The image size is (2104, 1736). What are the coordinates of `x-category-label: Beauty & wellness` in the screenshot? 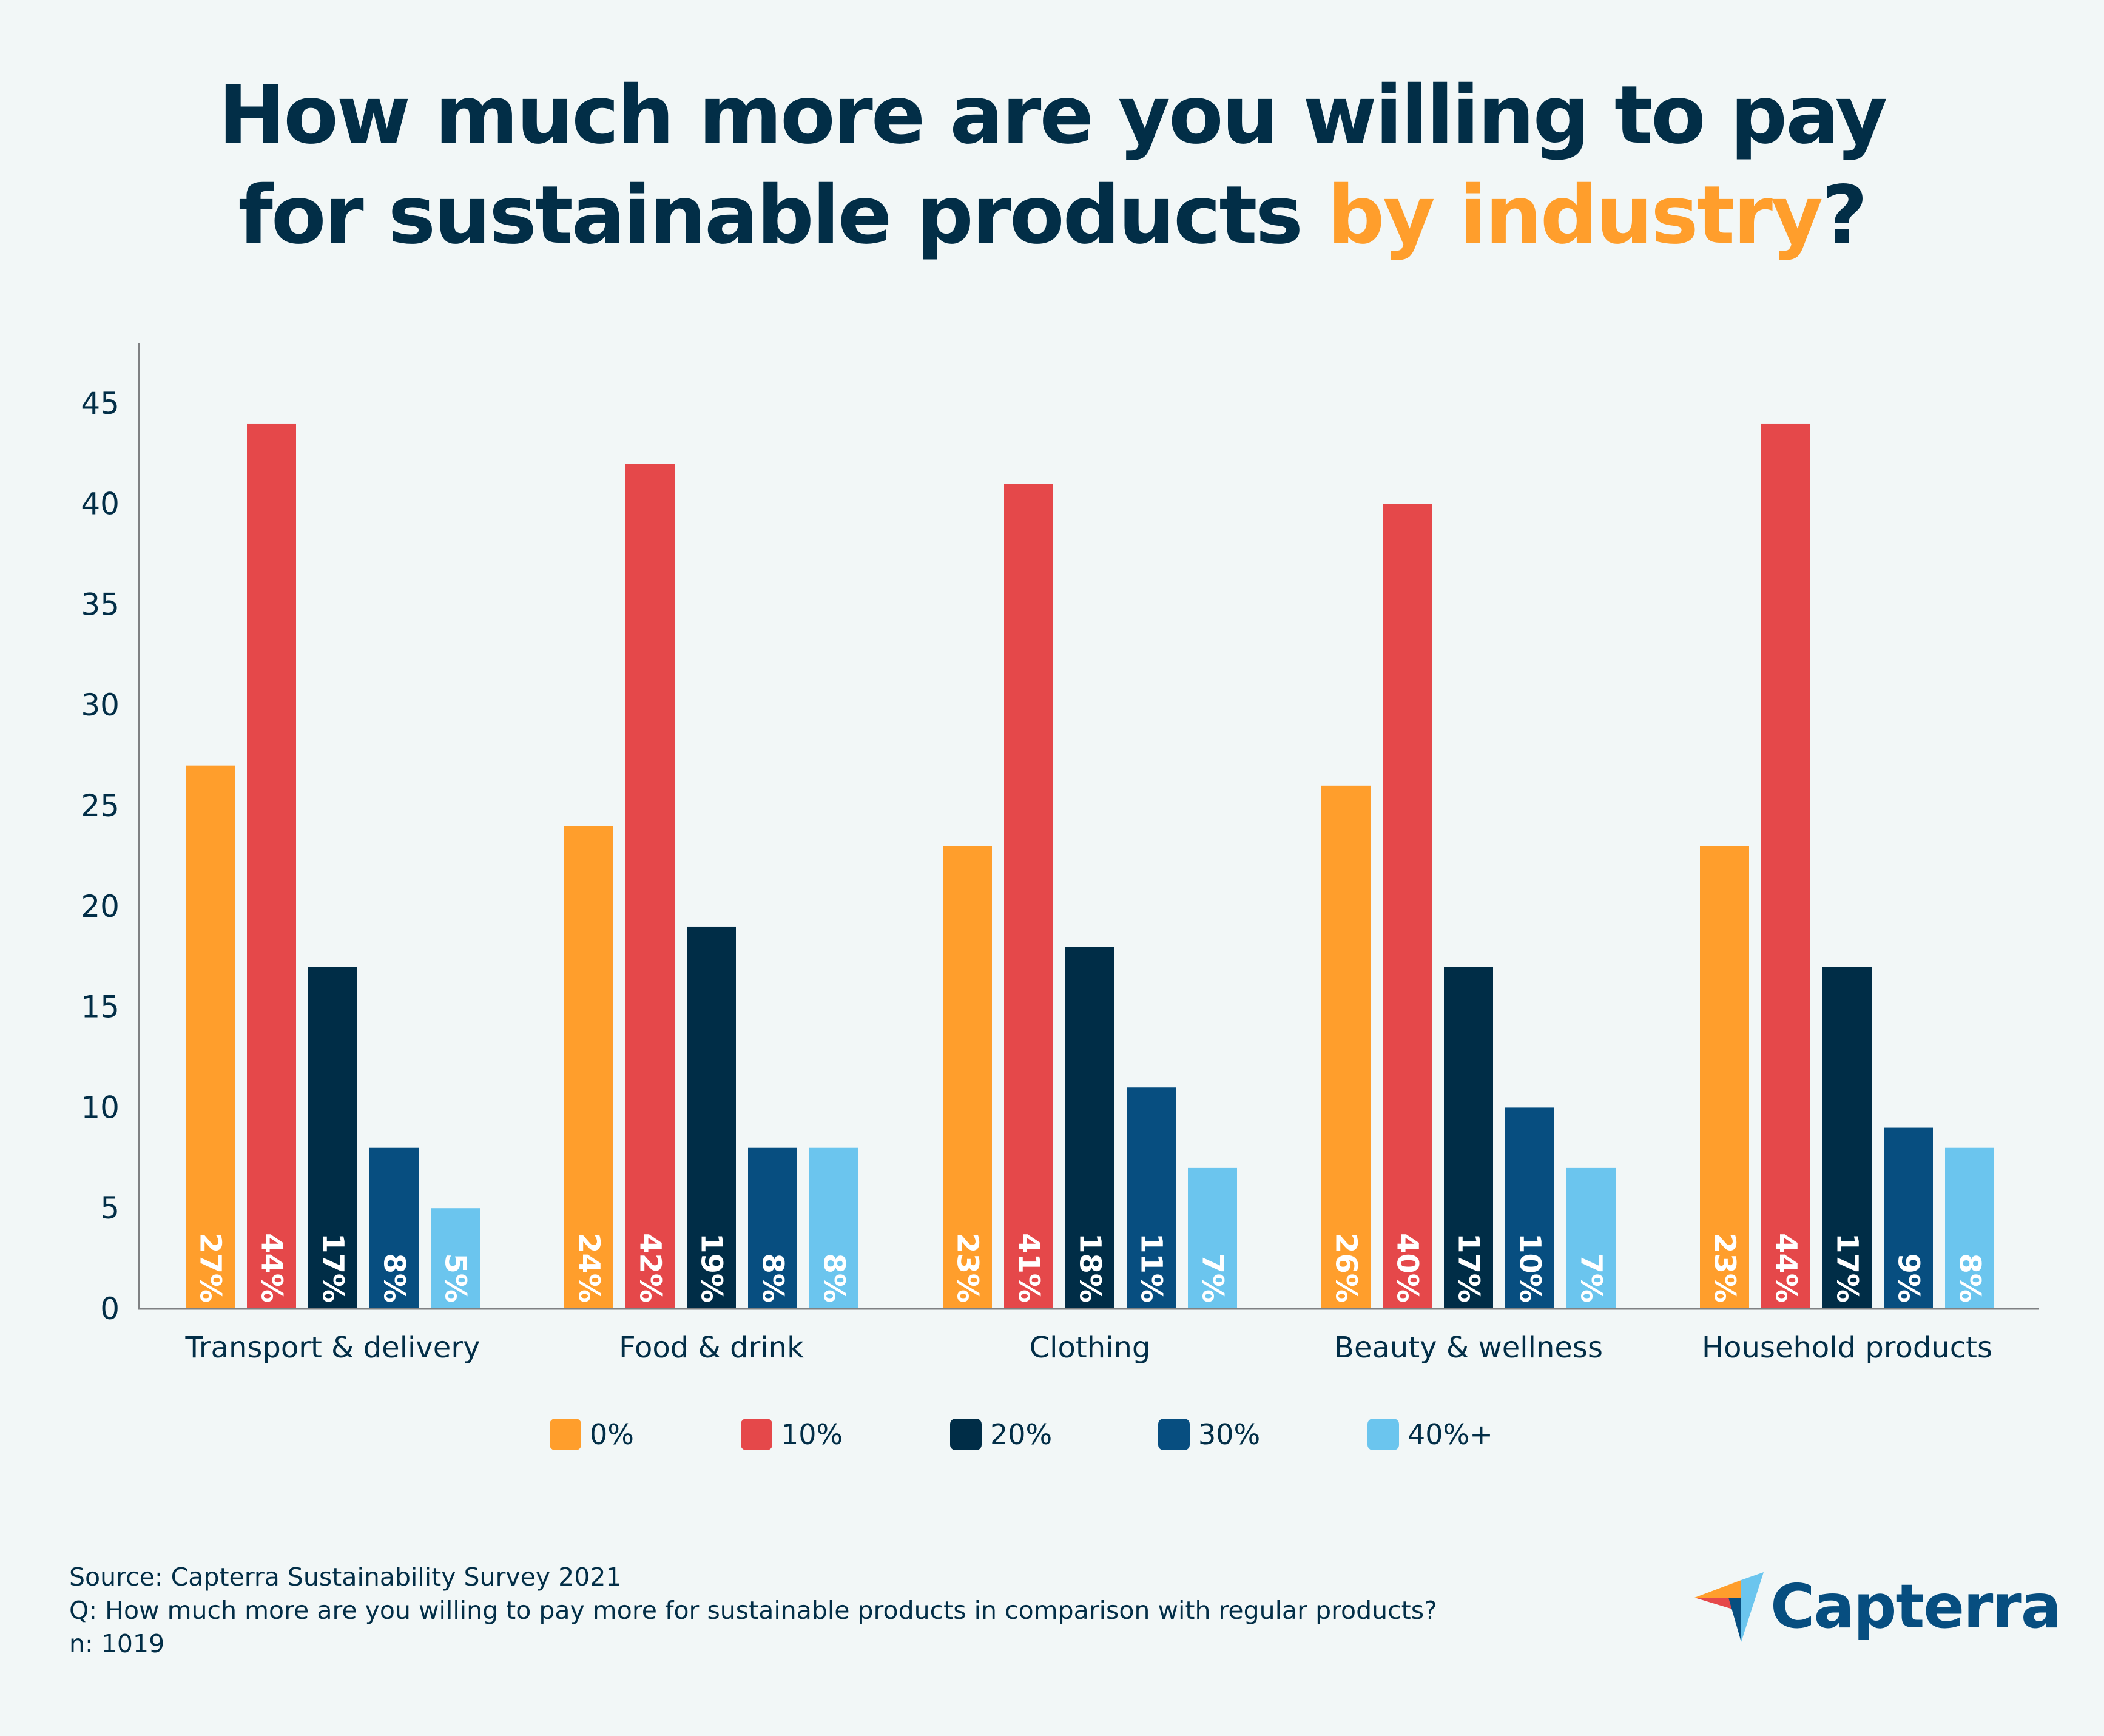 It's located at (1468, 1348).